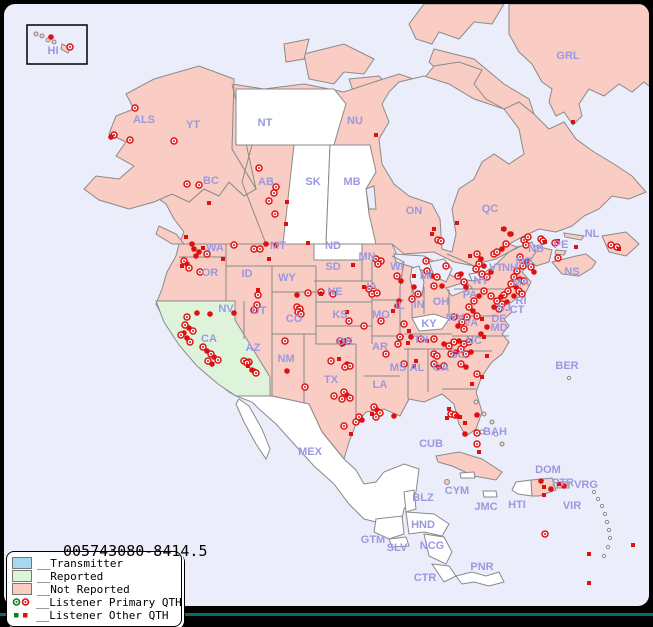 The image size is (653, 627). What do you see at coordinates (94, 576) in the screenshot?
I see `legend-item-reported: __Reported` at bounding box center [94, 576].